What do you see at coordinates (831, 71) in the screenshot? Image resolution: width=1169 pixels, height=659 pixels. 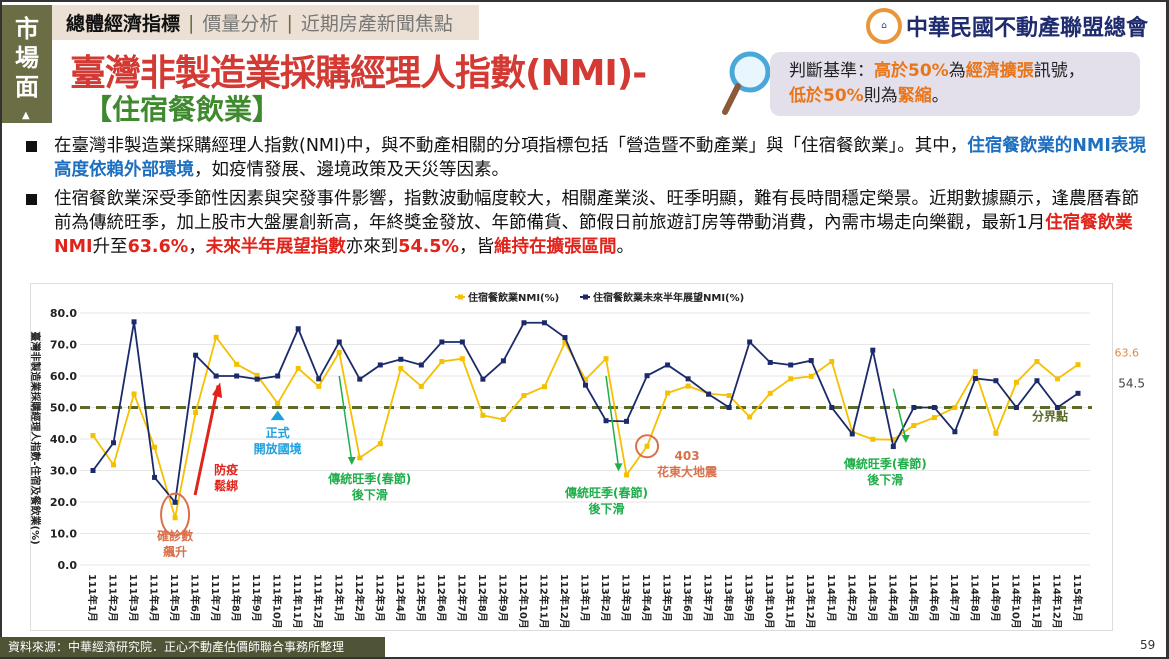 I see `criteria-text: 判斷基準：` at bounding box center [831, 71].